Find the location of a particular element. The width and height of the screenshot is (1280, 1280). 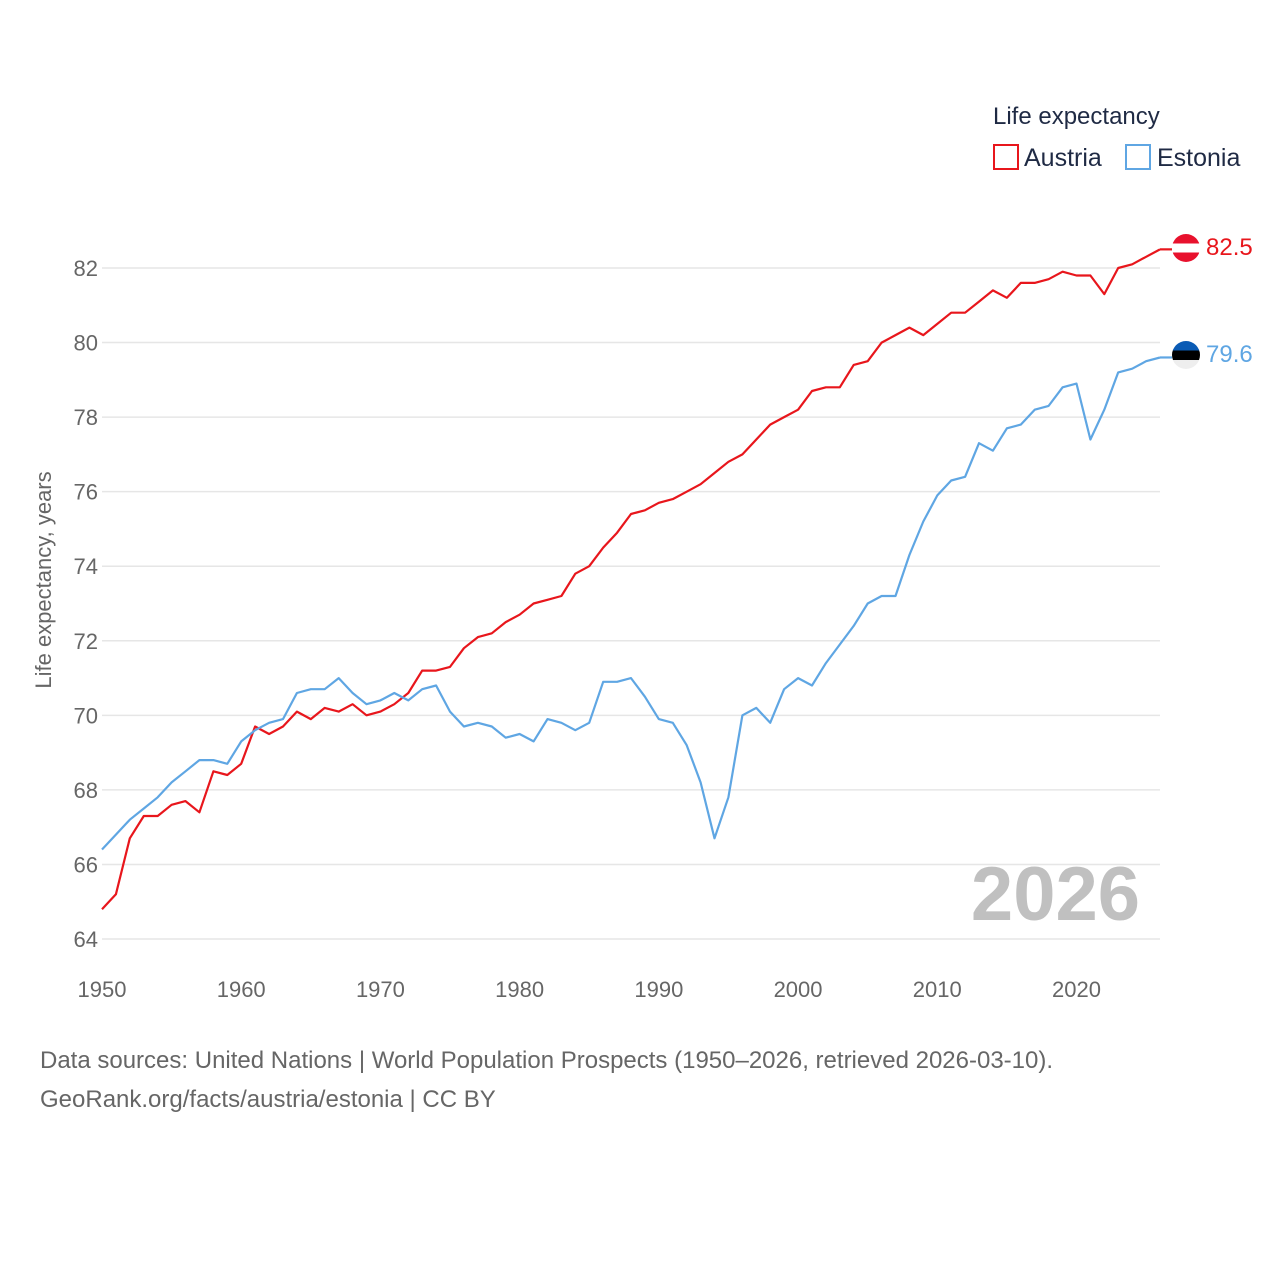

y-axis-ticks: 64 66 68 70 72 74 76 78 80 82 is located at coordinates (86, 604).